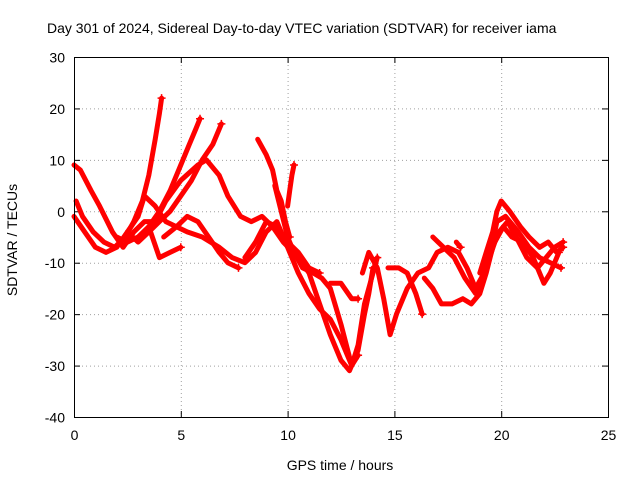  Describe the element at coordinates (288, 435) in the screenshot. I see `x-tick-label: 10` at that location.